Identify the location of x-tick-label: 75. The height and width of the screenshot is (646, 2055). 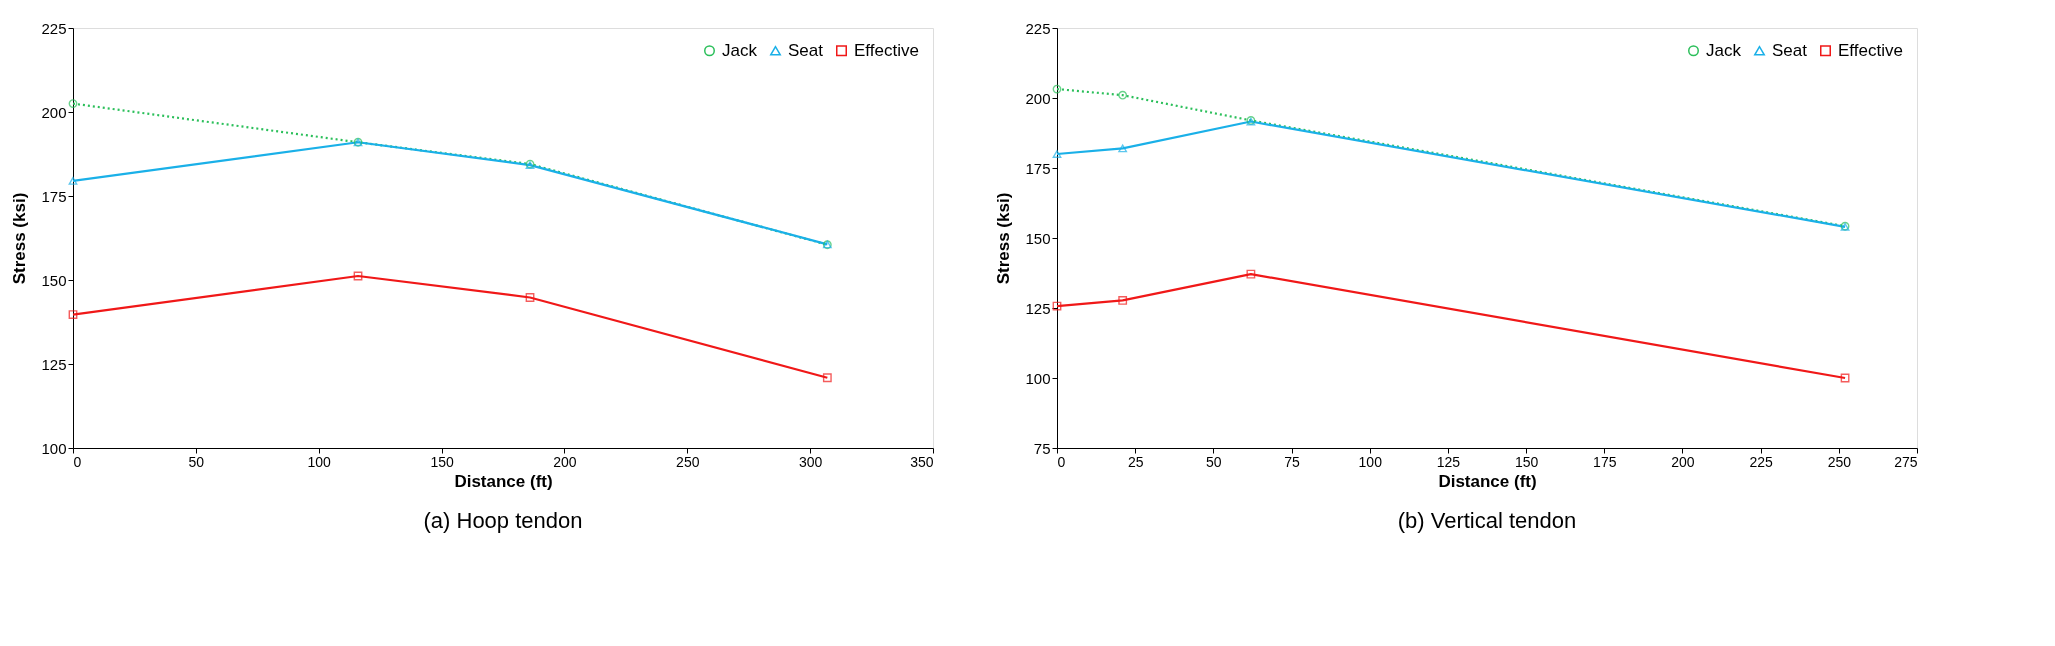
(1292, 461).